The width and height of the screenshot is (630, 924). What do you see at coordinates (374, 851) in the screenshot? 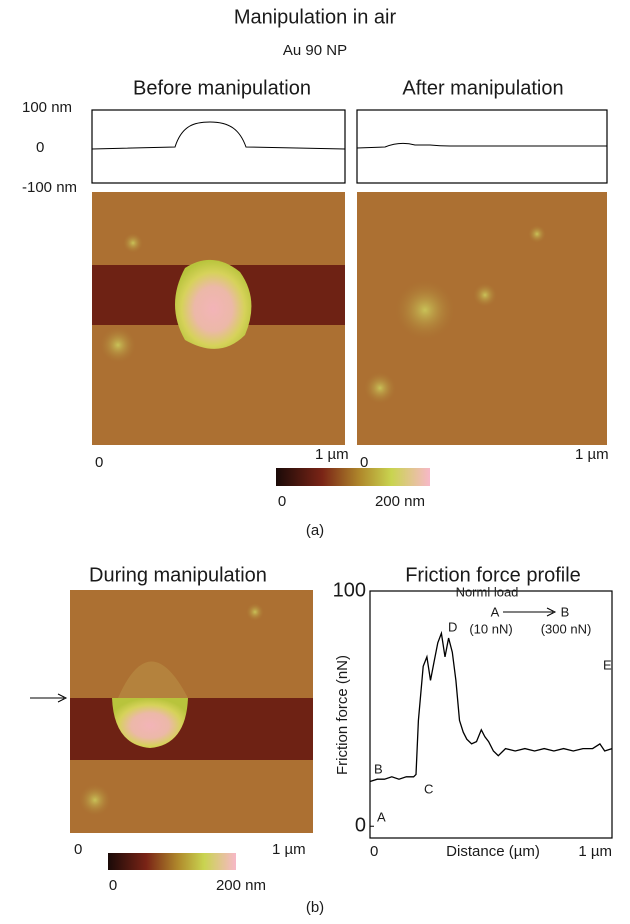
I see `x-tick-label: 0` at bounding box center [374, 851].